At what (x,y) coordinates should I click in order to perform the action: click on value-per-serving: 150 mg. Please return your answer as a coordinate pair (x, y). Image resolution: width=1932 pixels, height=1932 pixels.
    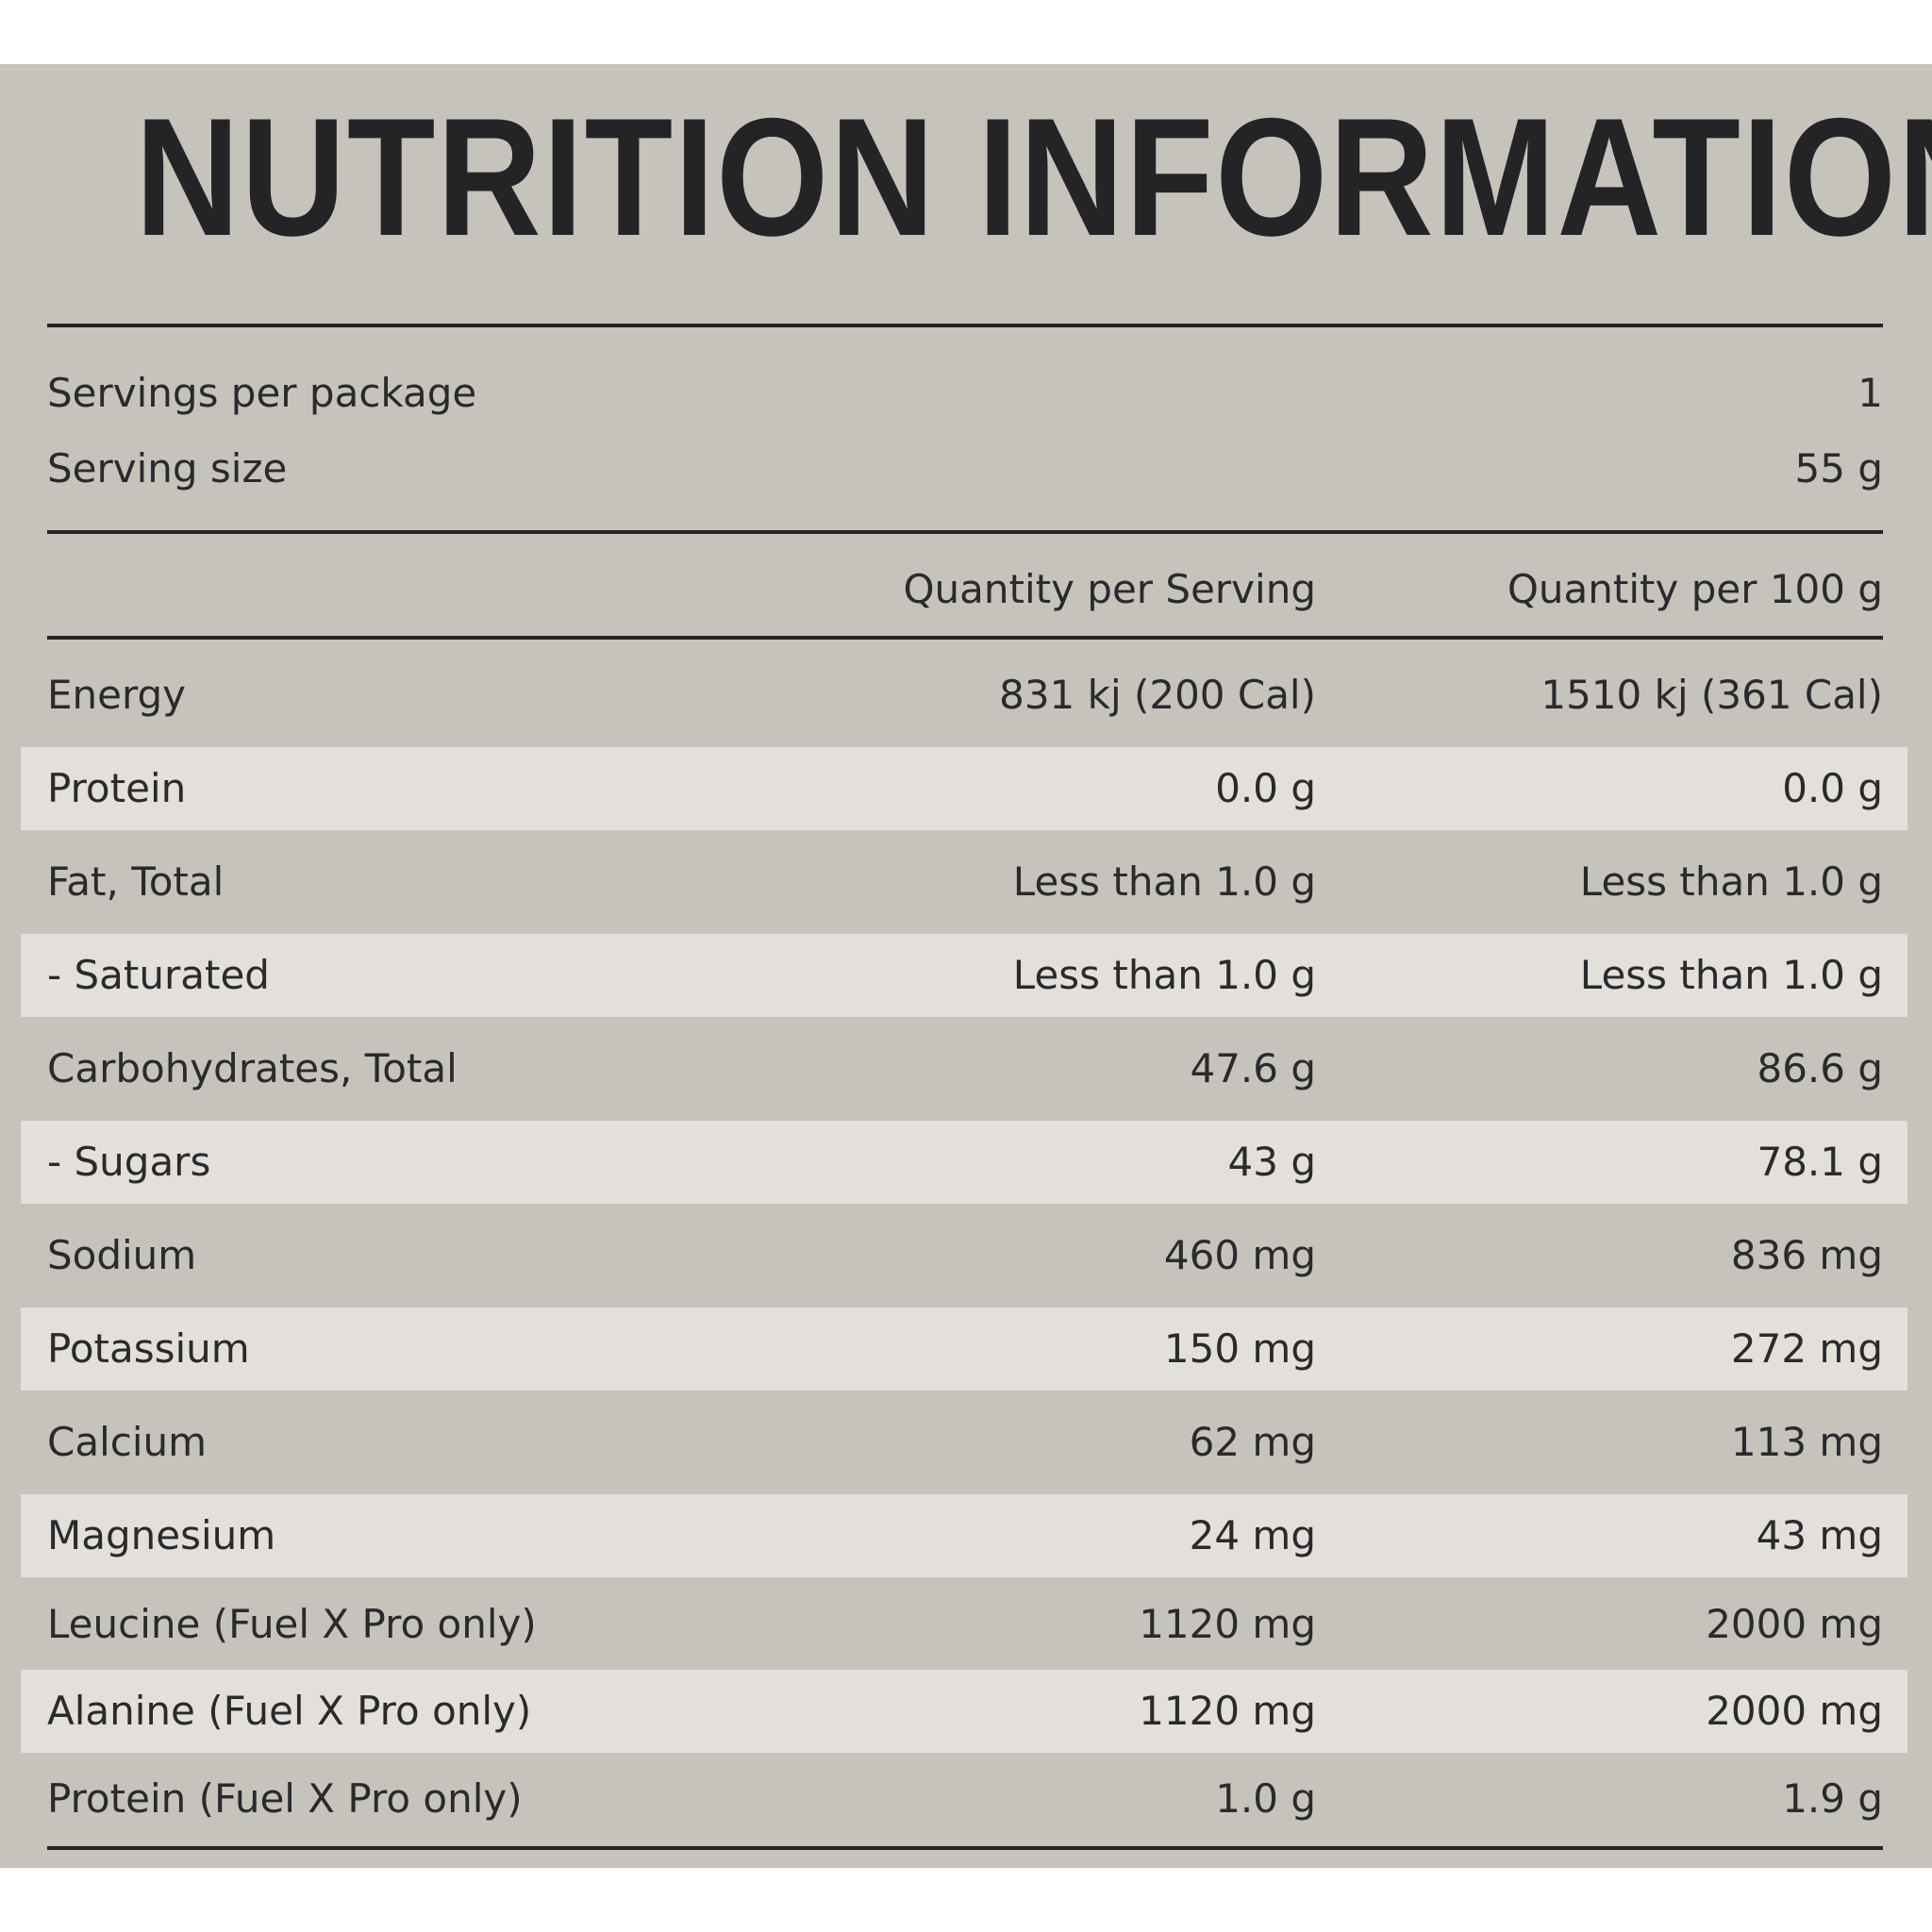
    Looking at the image, I should click on (1239, 1348).